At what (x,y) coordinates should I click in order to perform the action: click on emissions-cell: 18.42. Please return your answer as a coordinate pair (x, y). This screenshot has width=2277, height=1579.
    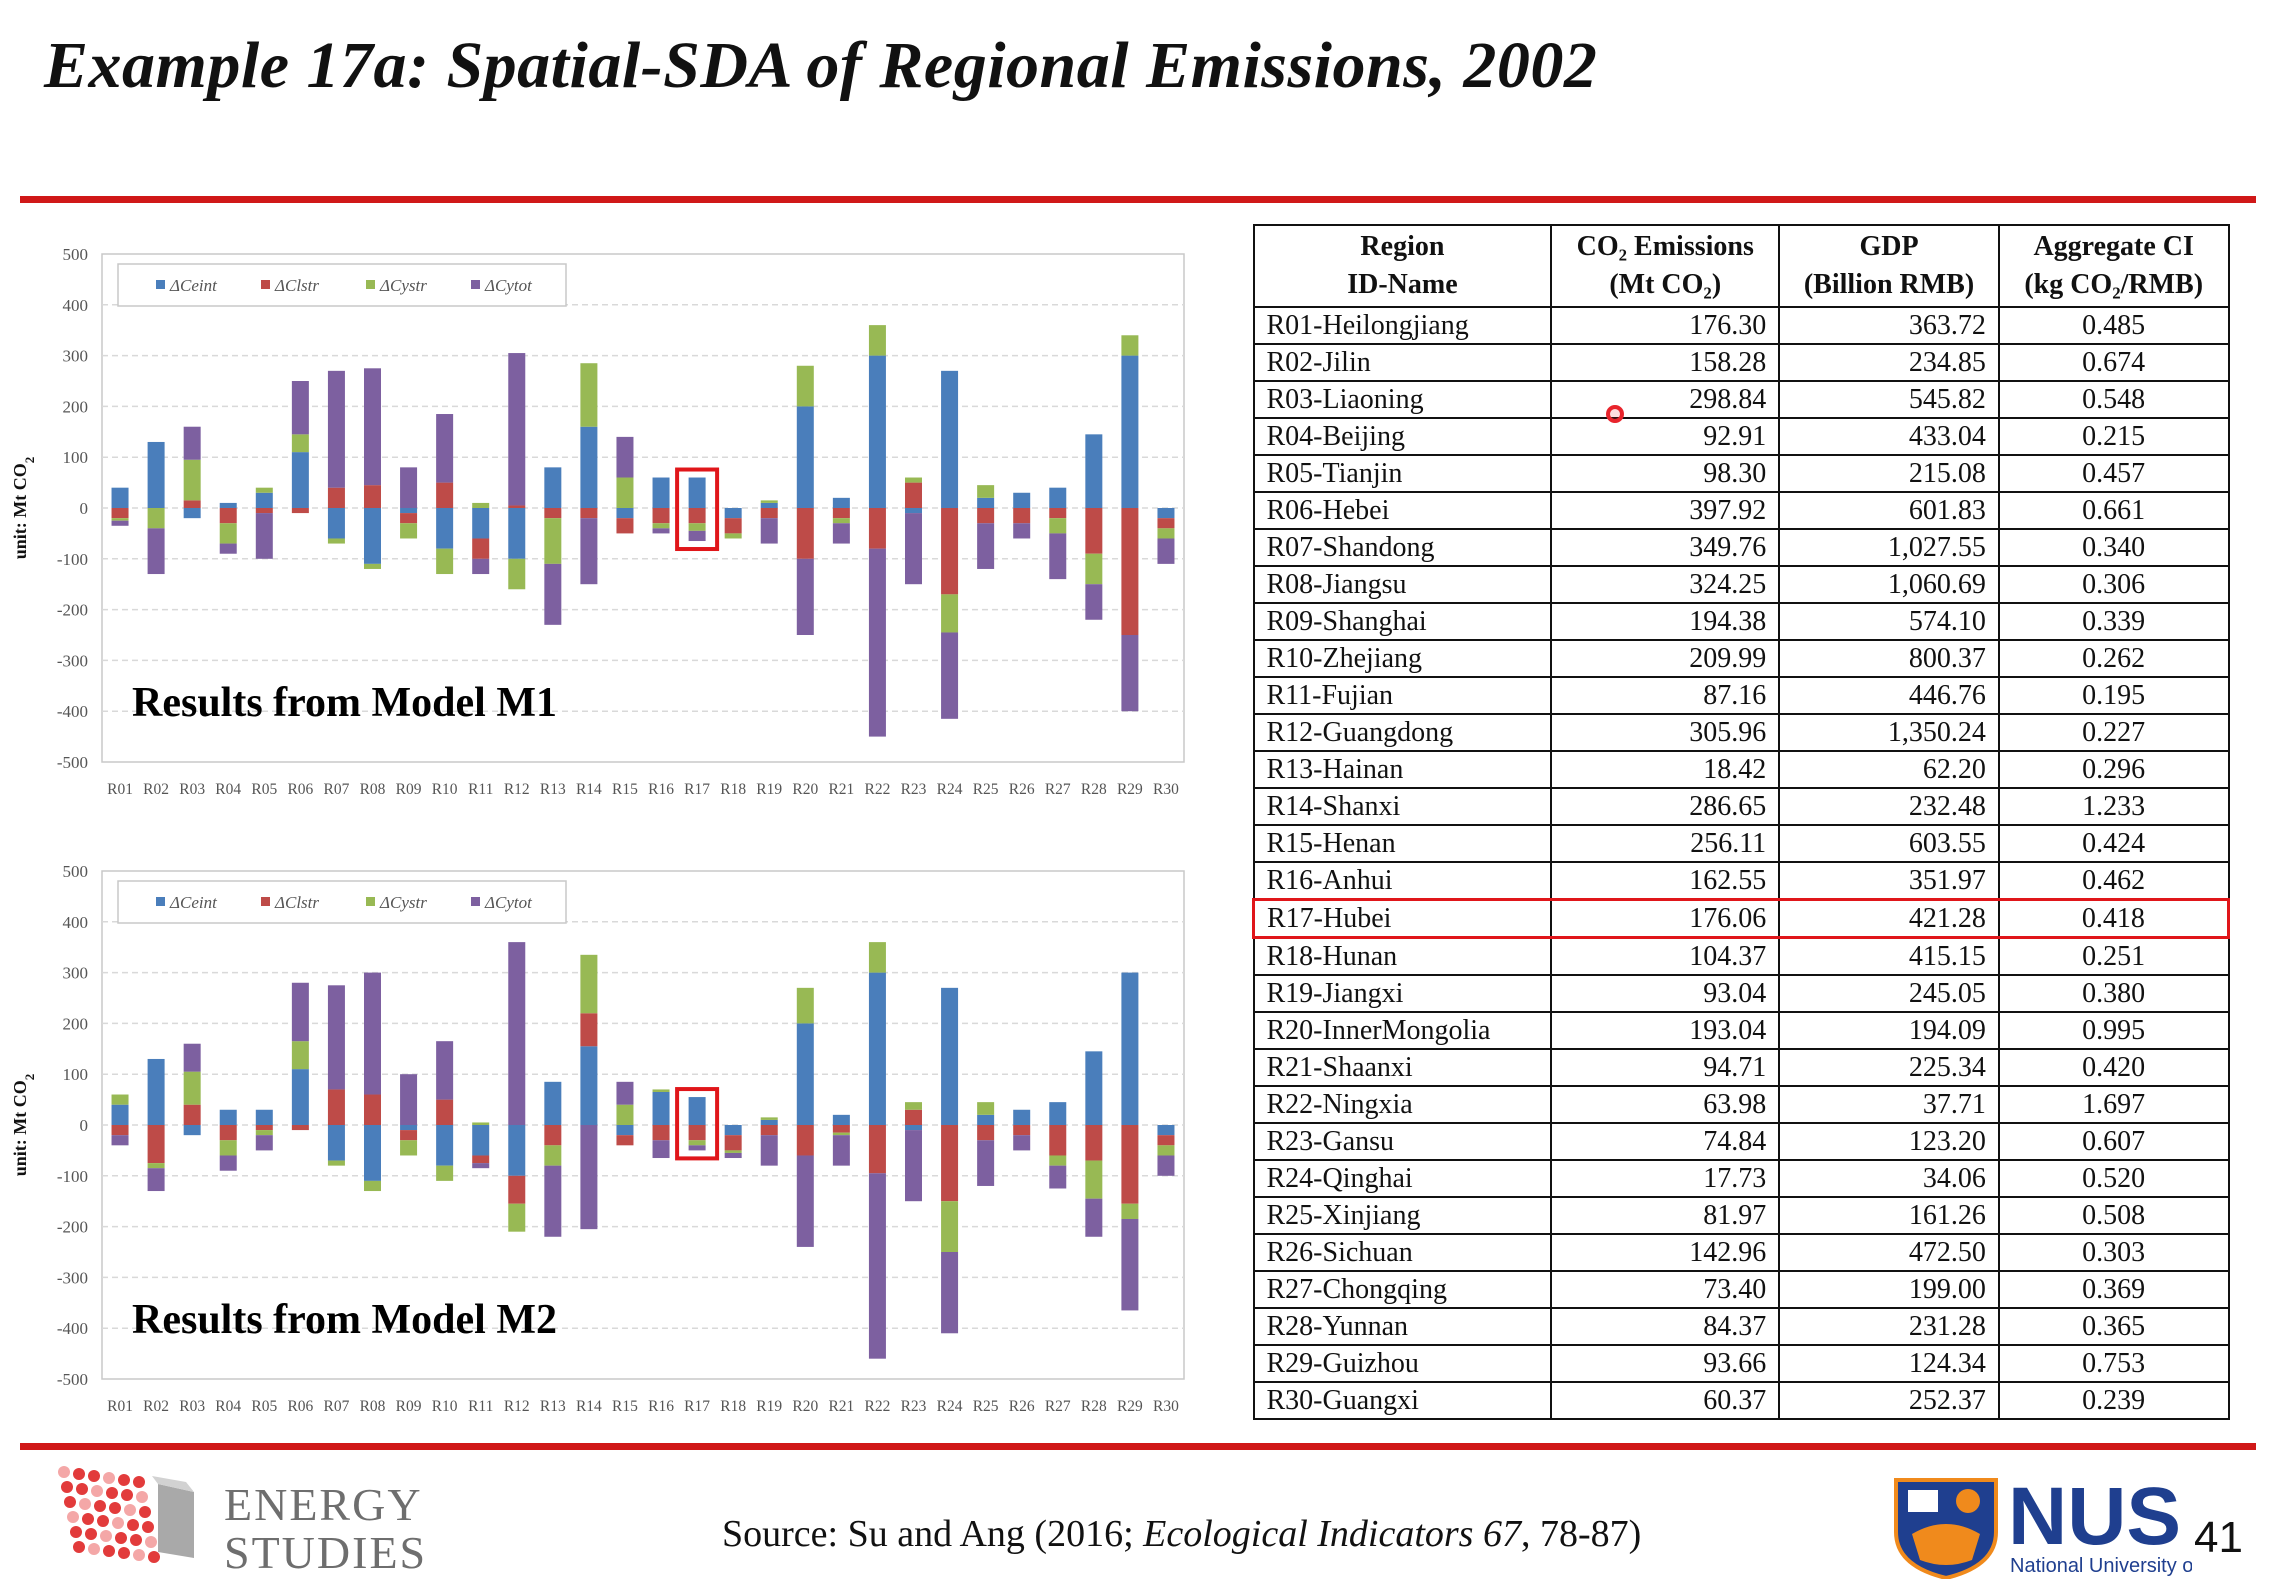
    Looking at the image, I should click on (1665, 769).